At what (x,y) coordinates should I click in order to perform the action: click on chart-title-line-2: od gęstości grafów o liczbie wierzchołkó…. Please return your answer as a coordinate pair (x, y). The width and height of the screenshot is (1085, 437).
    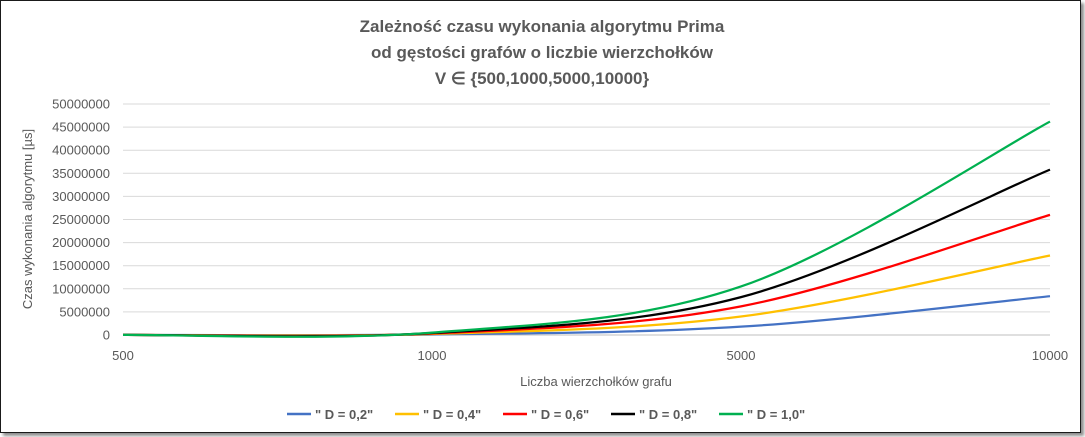
    Looking at the image, I should click on (542, 52).